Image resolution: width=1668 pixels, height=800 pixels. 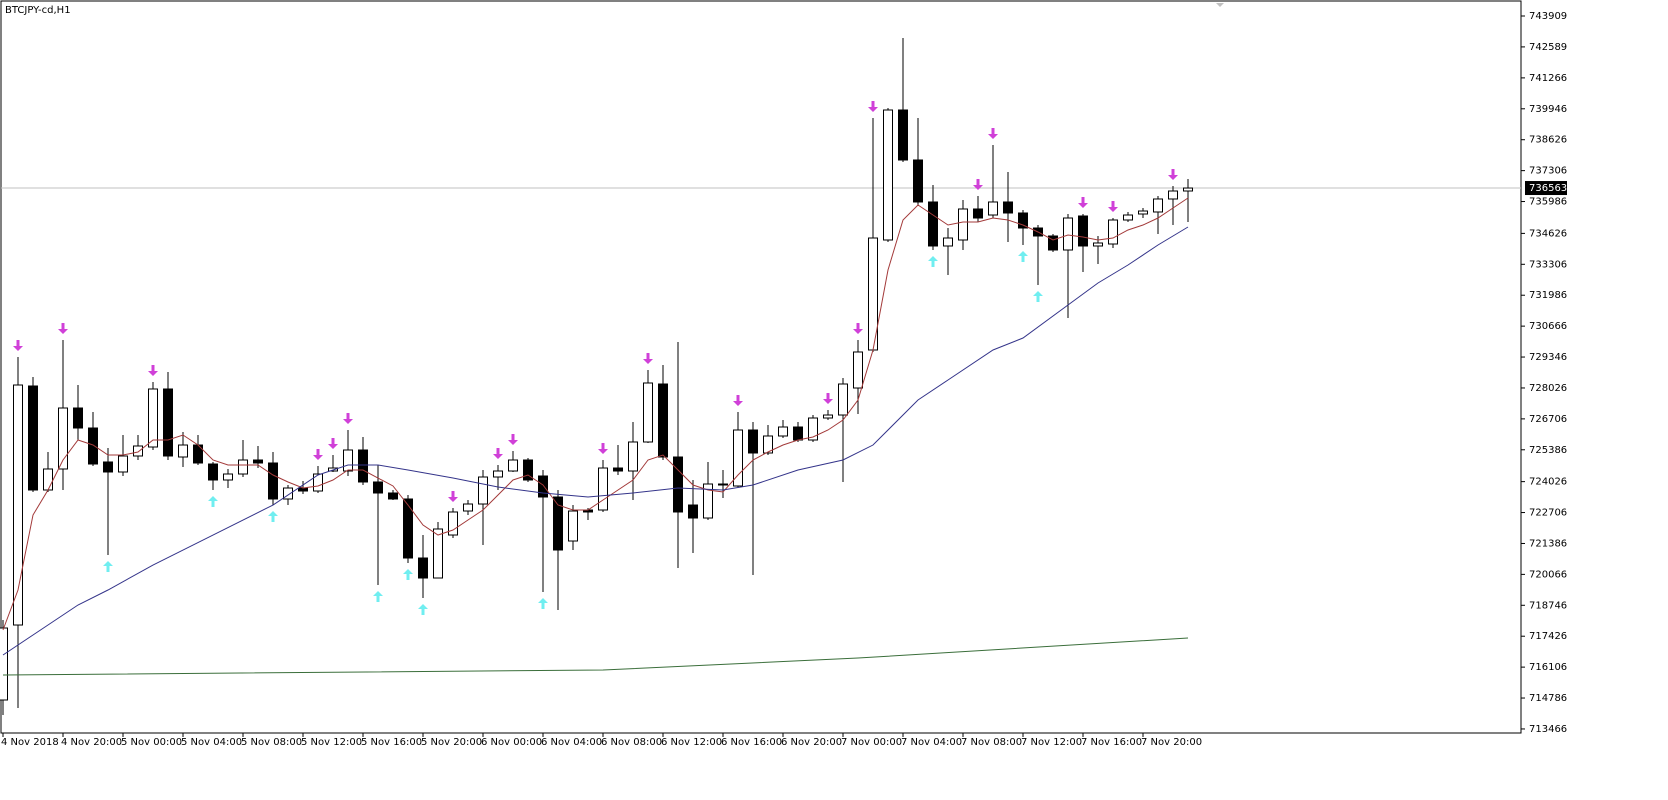 What do you see at coordinates (1548, 729) in the screenshot?
I see `y-tick-label: 713466` at bounding box center [1548, 729].